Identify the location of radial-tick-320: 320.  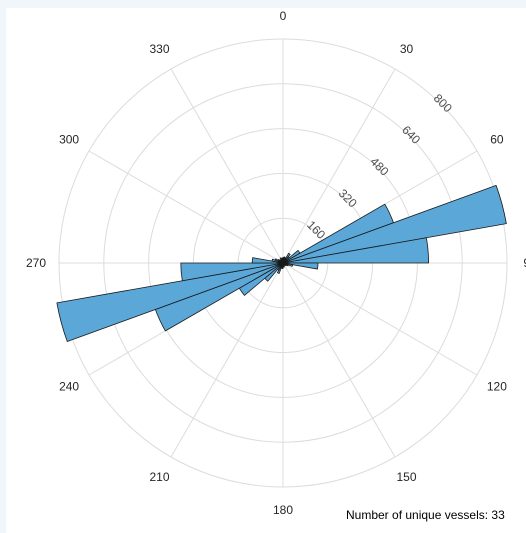
(348, 198).